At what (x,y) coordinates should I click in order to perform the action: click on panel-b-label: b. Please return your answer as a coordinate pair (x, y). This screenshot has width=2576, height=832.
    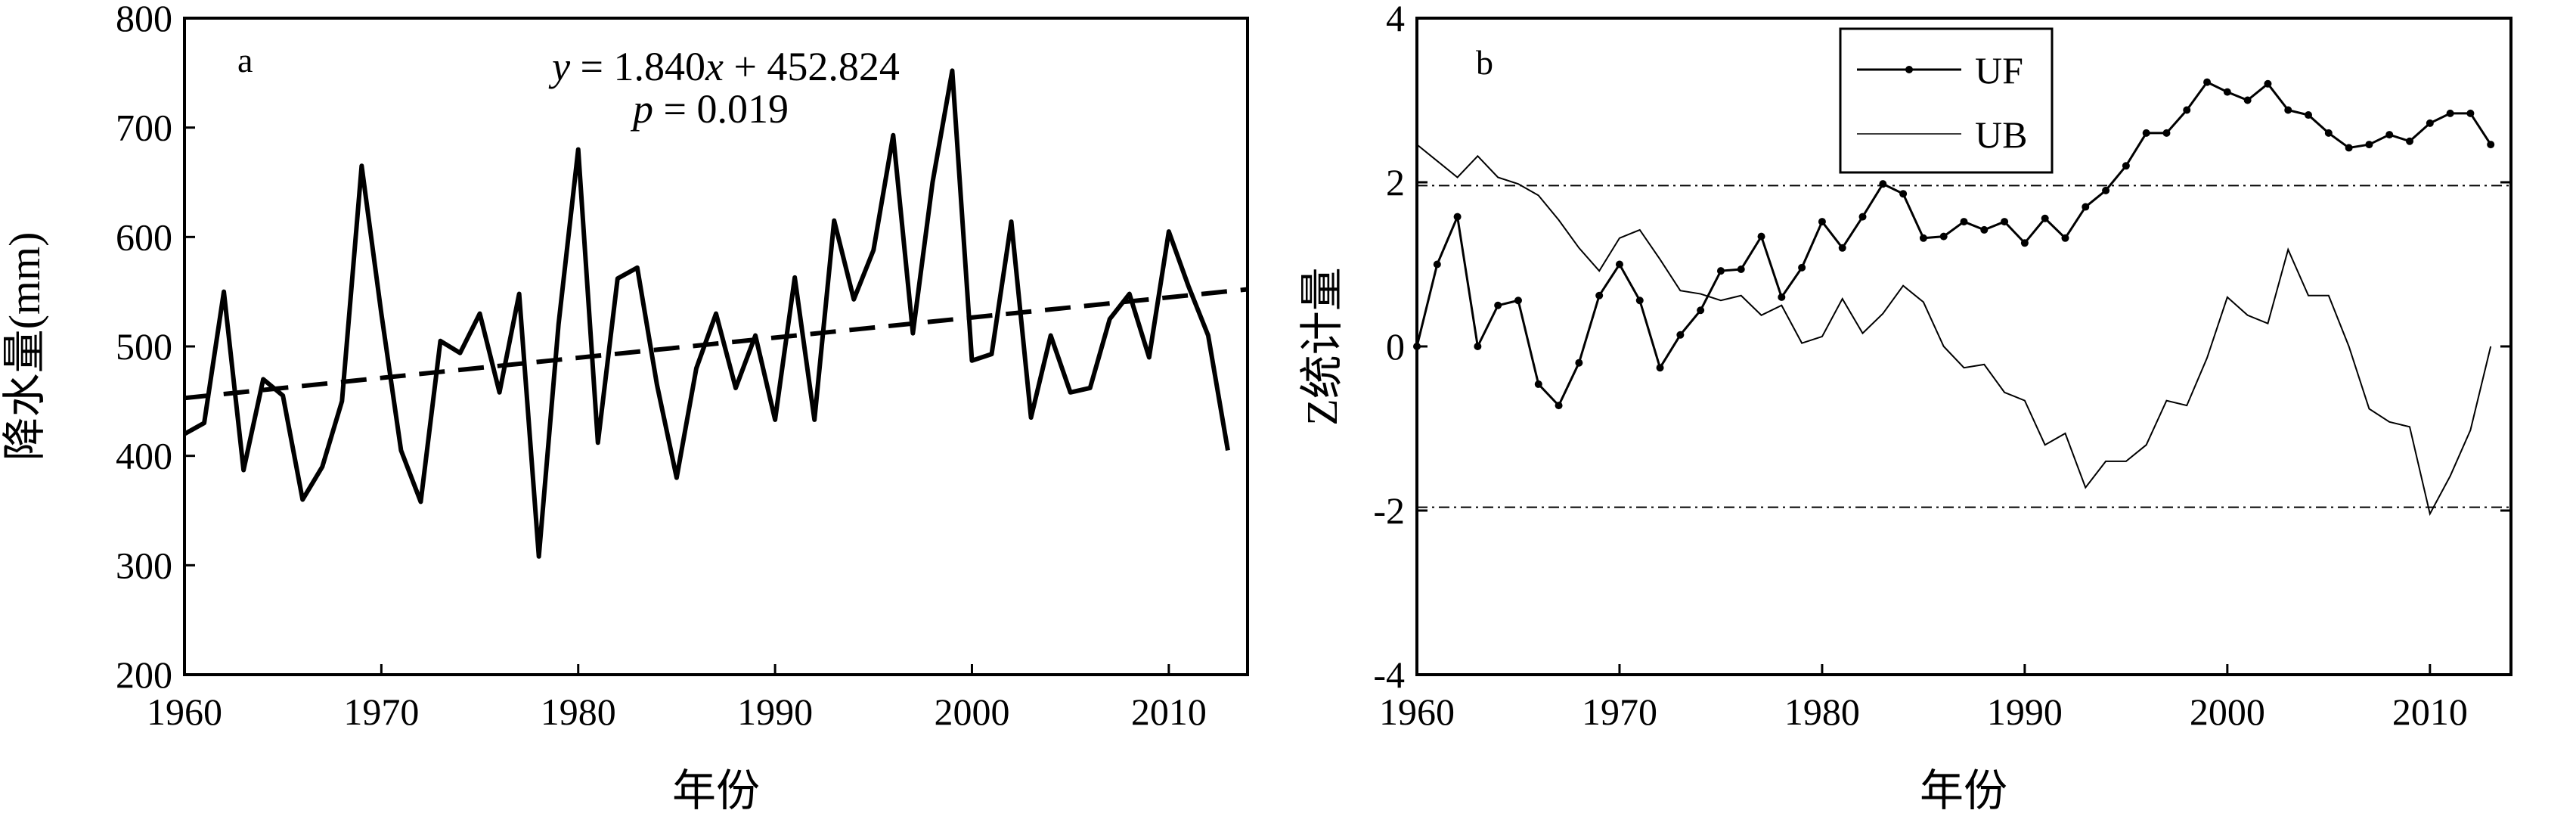
    Looking at the image, I should click on (1484, 62).